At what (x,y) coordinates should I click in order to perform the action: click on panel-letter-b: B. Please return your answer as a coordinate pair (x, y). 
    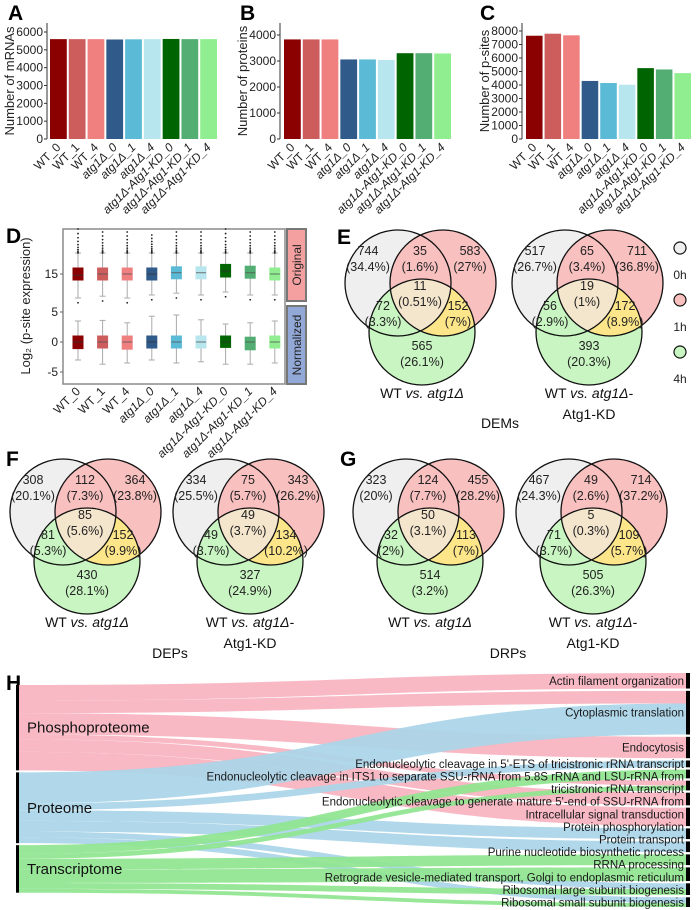
    Looking at the image, I should click on (247, 13).